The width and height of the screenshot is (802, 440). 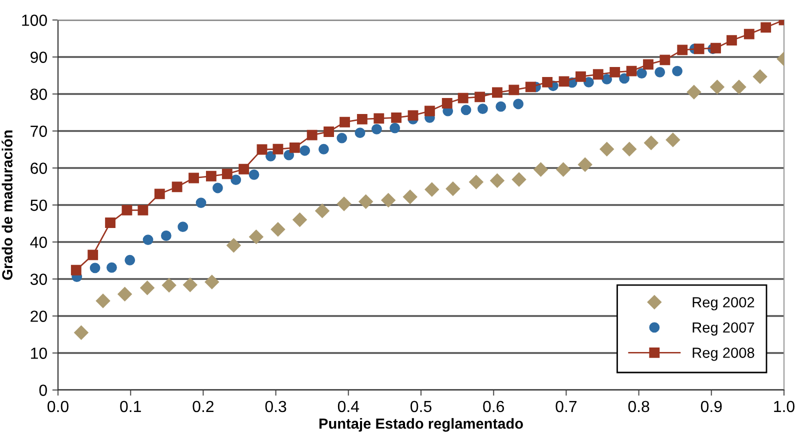 I want to click on y-tick-label: 10, so click(x=39, y=353).